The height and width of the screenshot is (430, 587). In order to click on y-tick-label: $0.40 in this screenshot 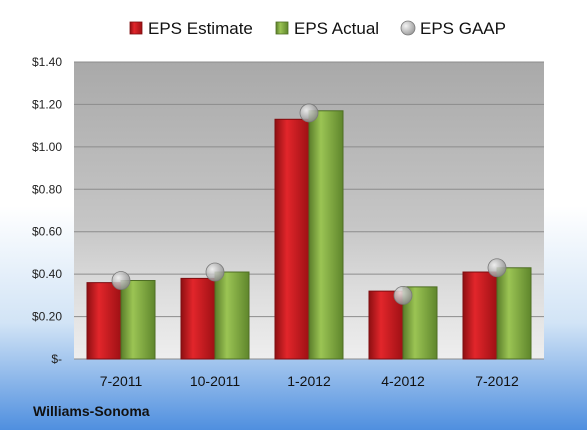, I will do `click(47, 274)`.